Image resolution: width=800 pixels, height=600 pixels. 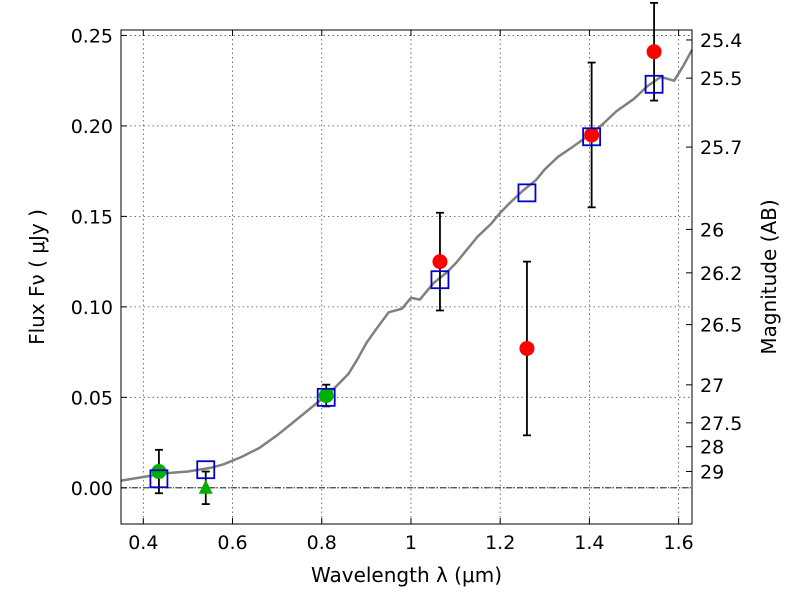 I want to click on right-tick-label: 29, so click(x=712, y=473).